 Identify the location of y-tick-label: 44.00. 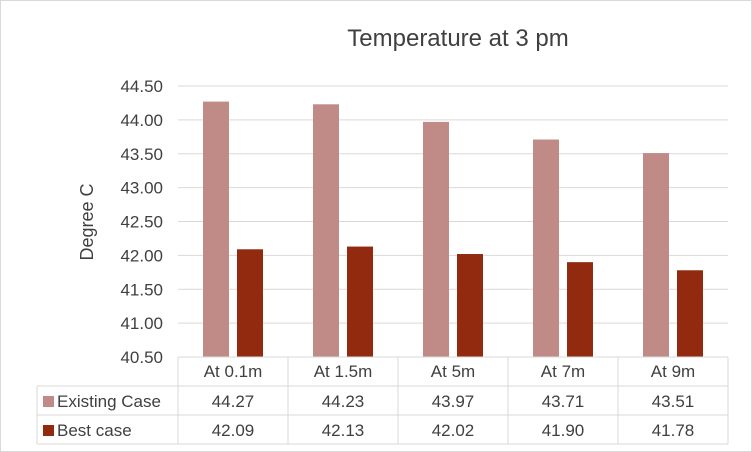
(141, 120).